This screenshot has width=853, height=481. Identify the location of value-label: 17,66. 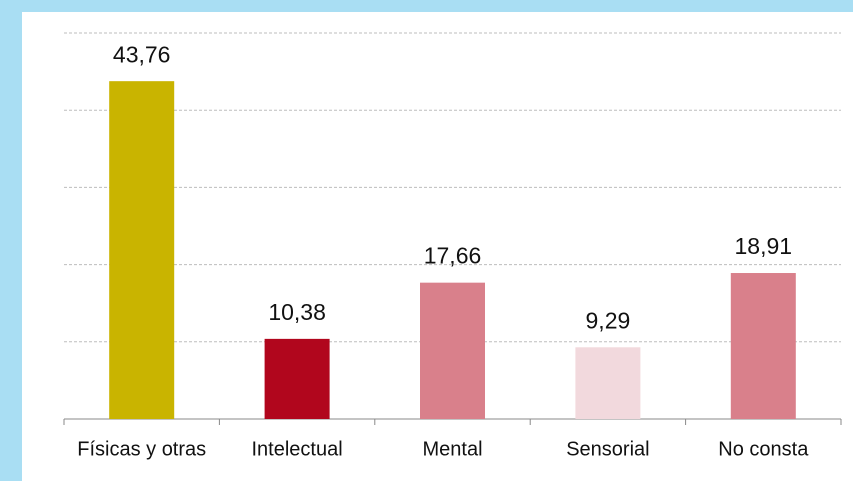
(453, 256).